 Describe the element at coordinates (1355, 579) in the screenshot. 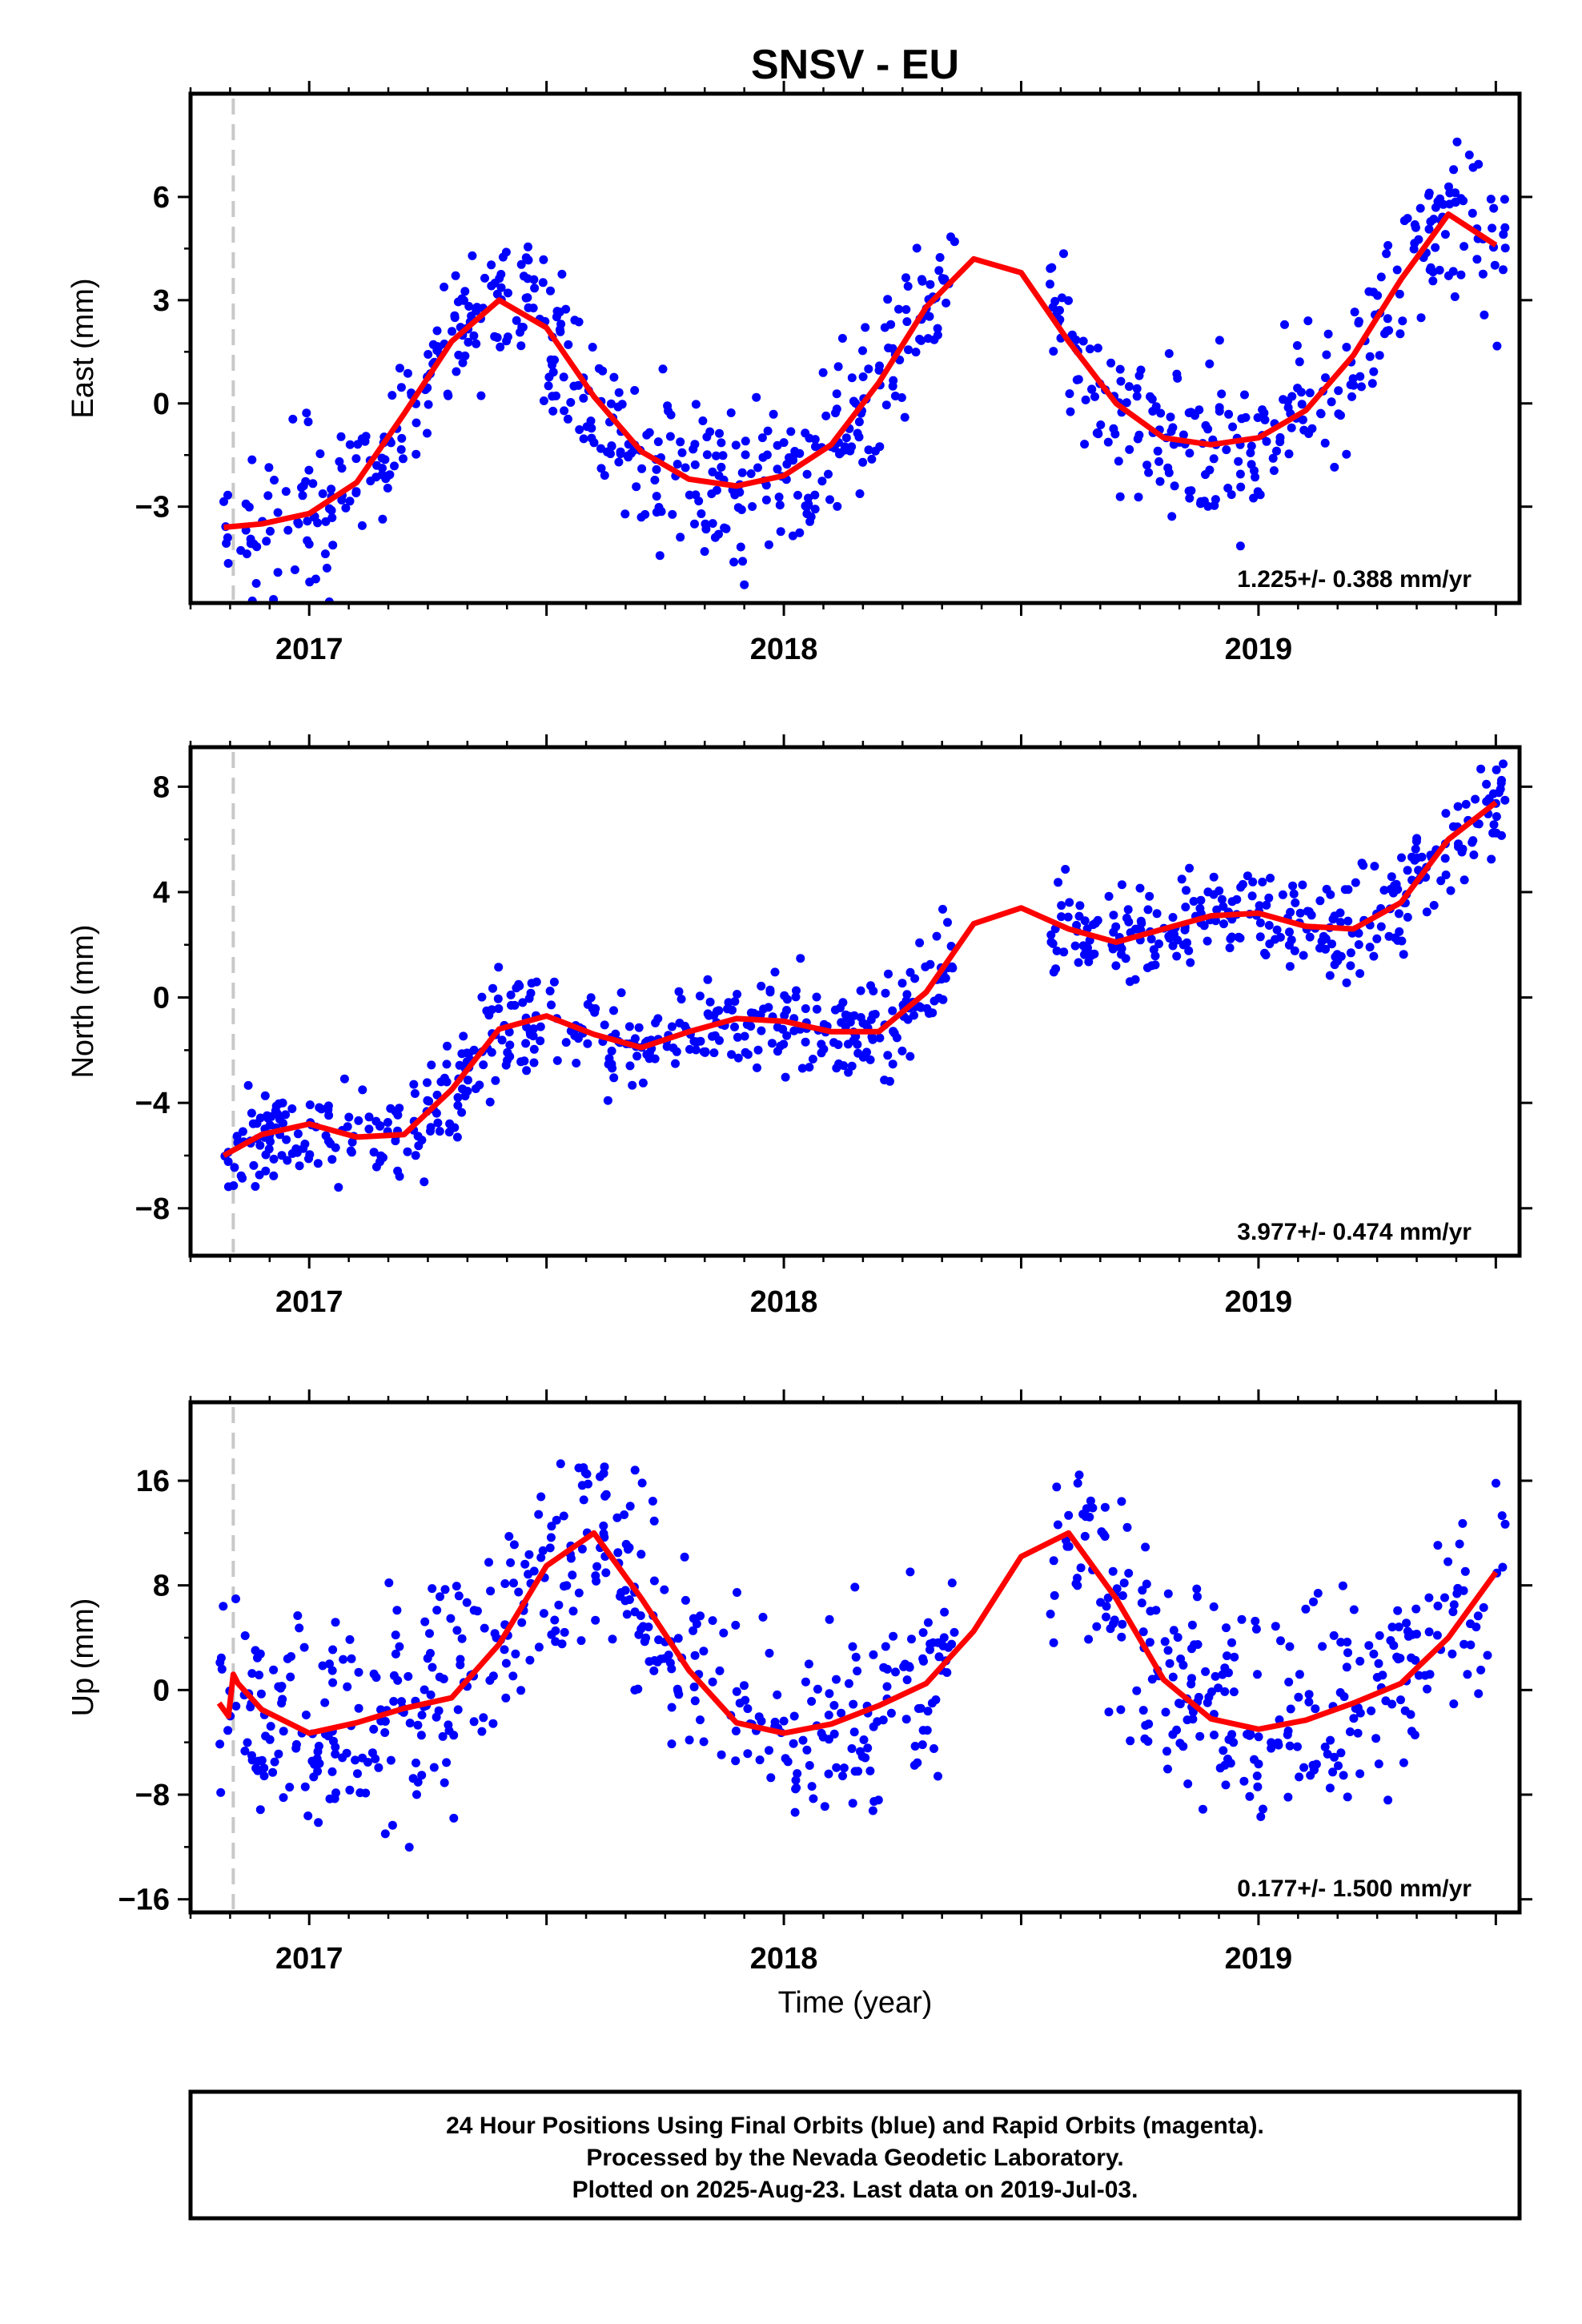

I see `velocity-label: 1.225+/- 0.388 mm/yr` at that location.